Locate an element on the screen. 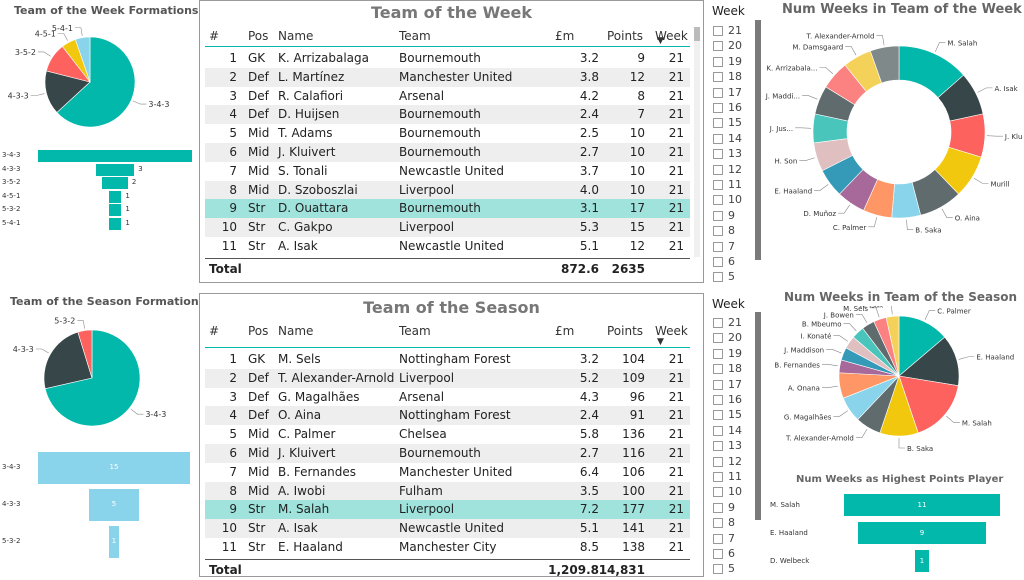  nwhp-bar-d-welbeck is located at coordinates (922, 561).